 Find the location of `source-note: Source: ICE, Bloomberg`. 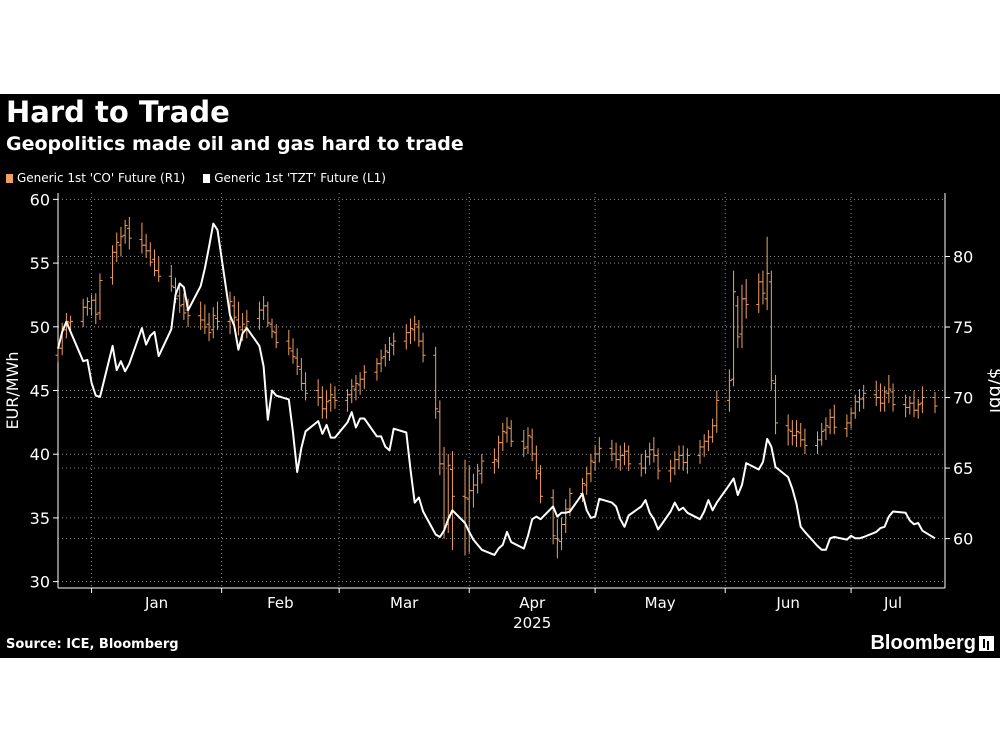

source-note: Source: ICE, Bloomberg is located at coordinates (92, 644).